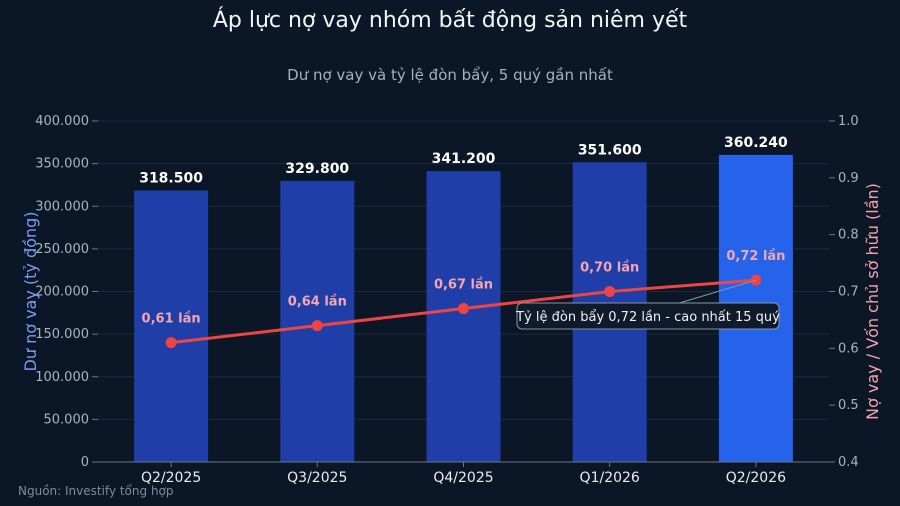  I want to click on y-tick-label: 100.000, so click(62, 377).